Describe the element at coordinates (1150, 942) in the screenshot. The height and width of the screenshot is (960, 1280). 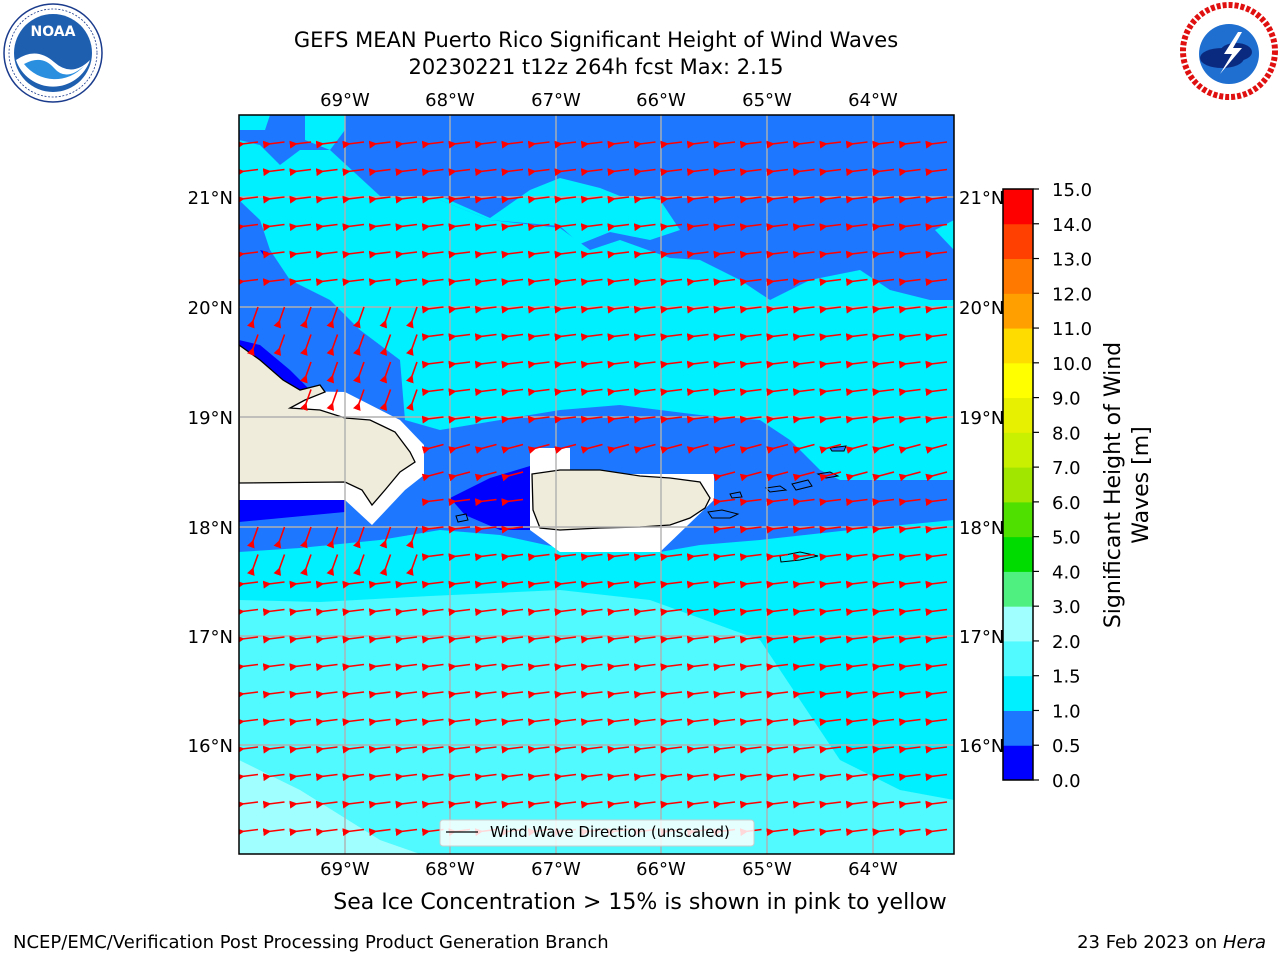
I see `footer-date-text: 23 Feb 2023 on` at that location.